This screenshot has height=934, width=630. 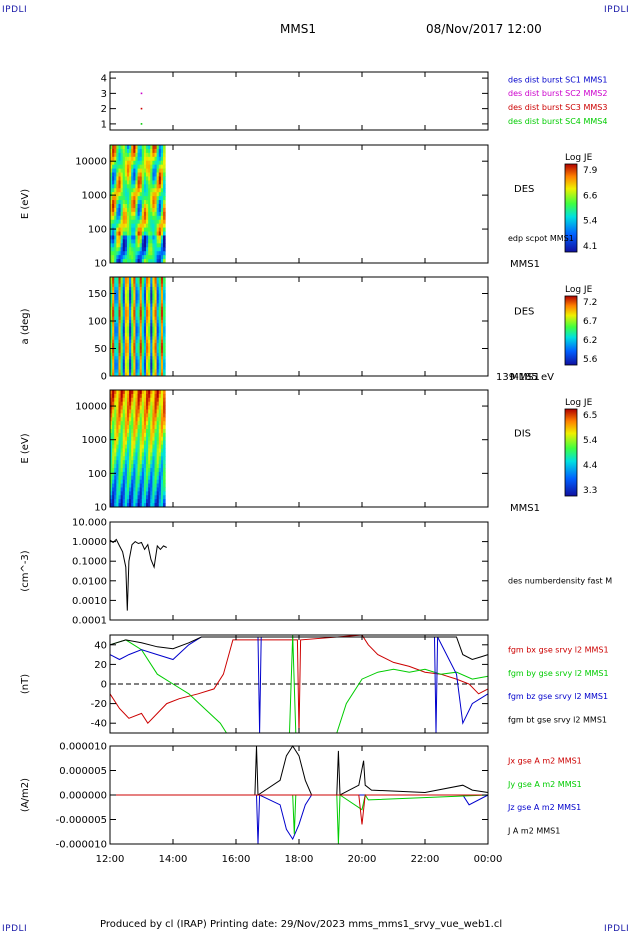 What do you see at coordinates (299, 101) in the screenshot?
I see `panel-frame` at bounding box center [299, 101].